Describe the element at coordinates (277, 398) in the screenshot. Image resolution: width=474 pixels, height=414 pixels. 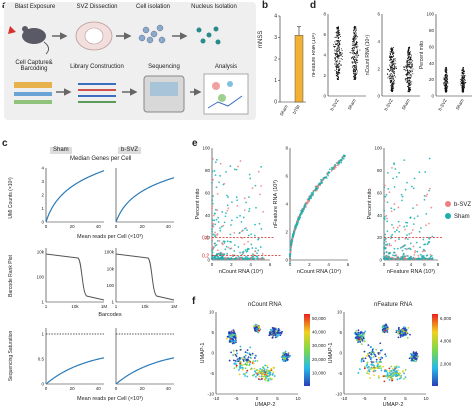
I see `f-xtick: 5` at that location.